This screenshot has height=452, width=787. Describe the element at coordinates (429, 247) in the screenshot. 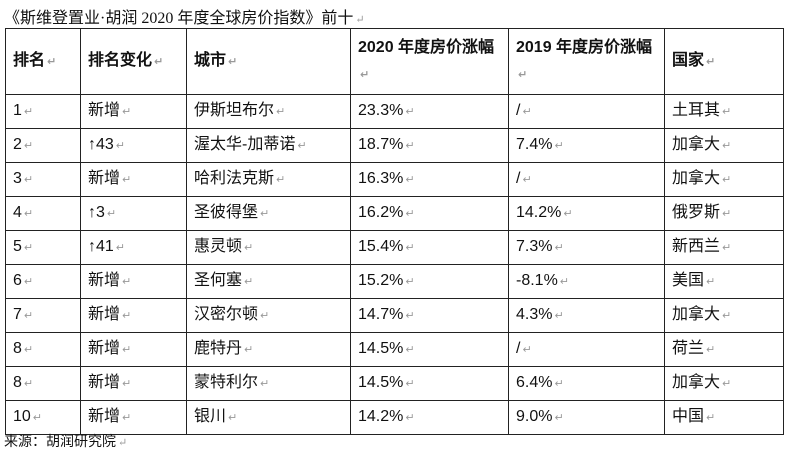

I see `table-cell: 15.4%` at that location.